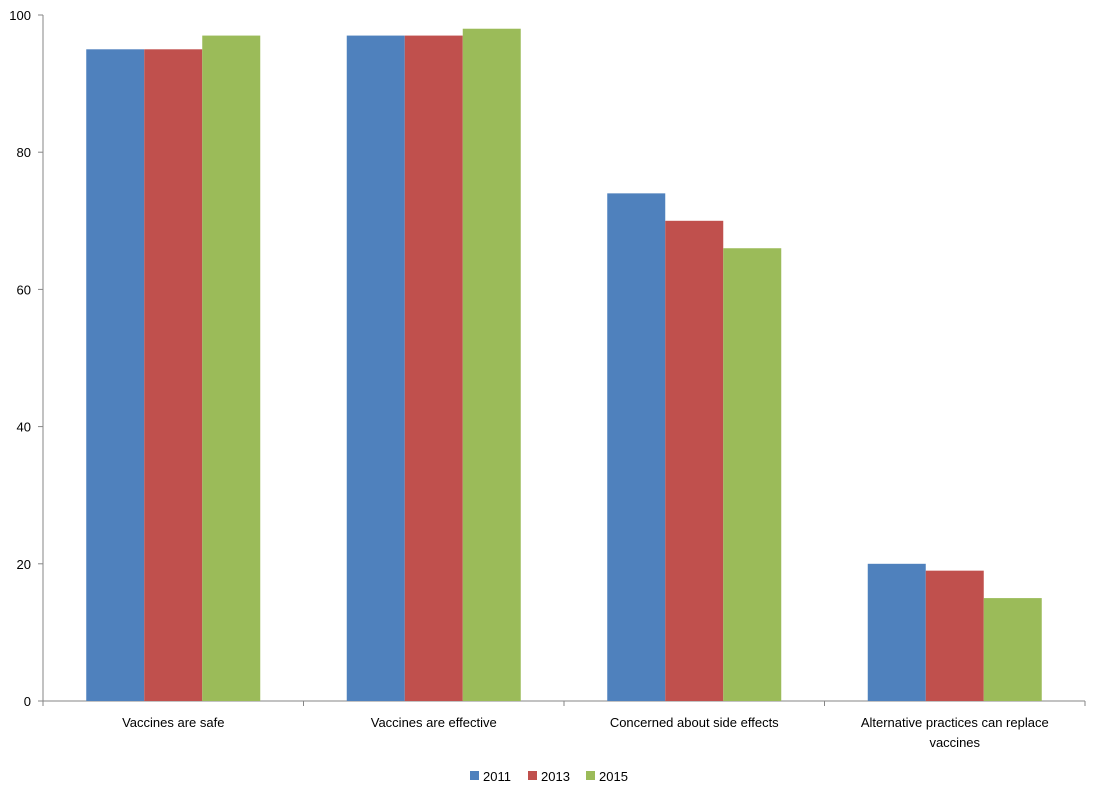 Image resolution: width=1094 pixels, height=802 pixels. What do you see at coordinates (24, 427) in the screenshot?
I see `y-tick-label: 40` at bounding box center [24, 427].